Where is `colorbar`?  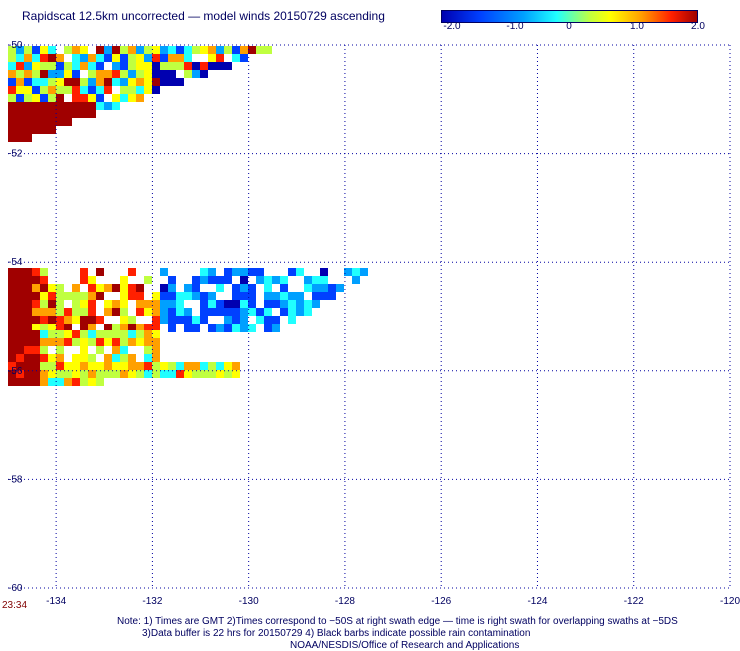 colorbar is located at coordinates (569, 16).